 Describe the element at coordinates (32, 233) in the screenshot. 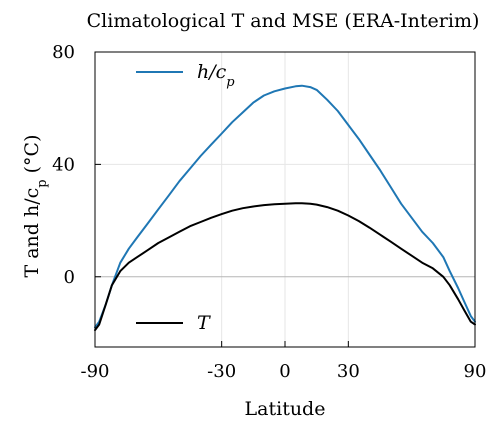

I see `y-axis-label-main: T and h/c` at that location.